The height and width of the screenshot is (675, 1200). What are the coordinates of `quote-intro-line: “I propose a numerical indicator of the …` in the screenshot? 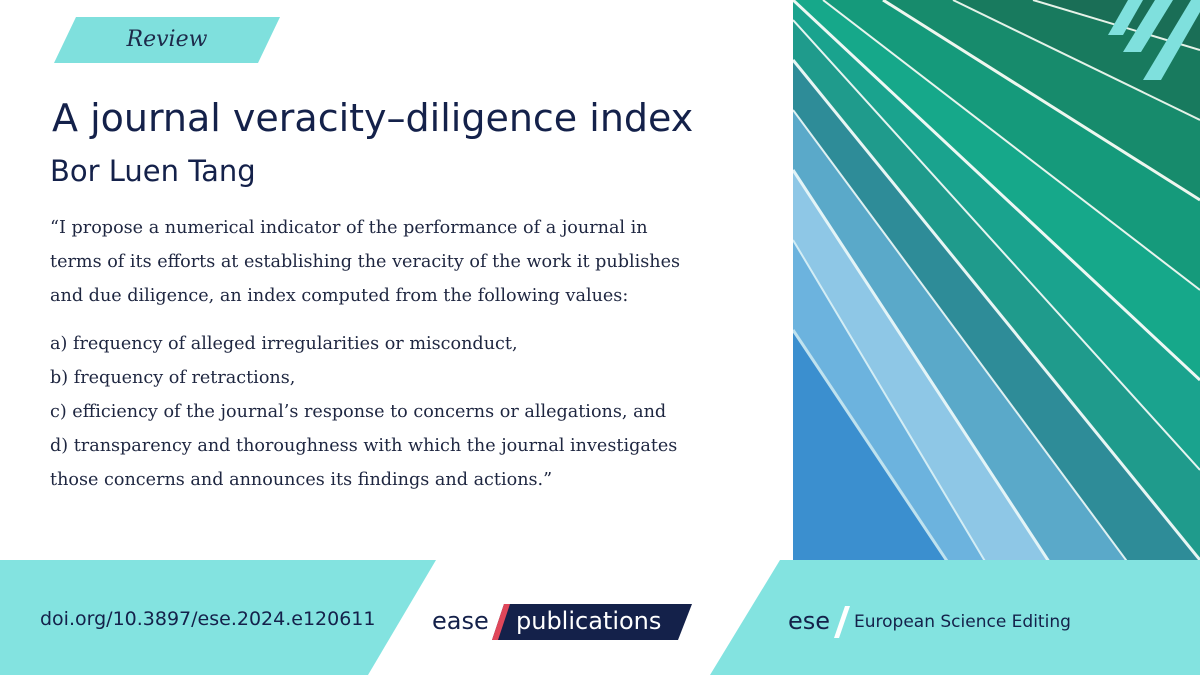 It's located at (349, 228).